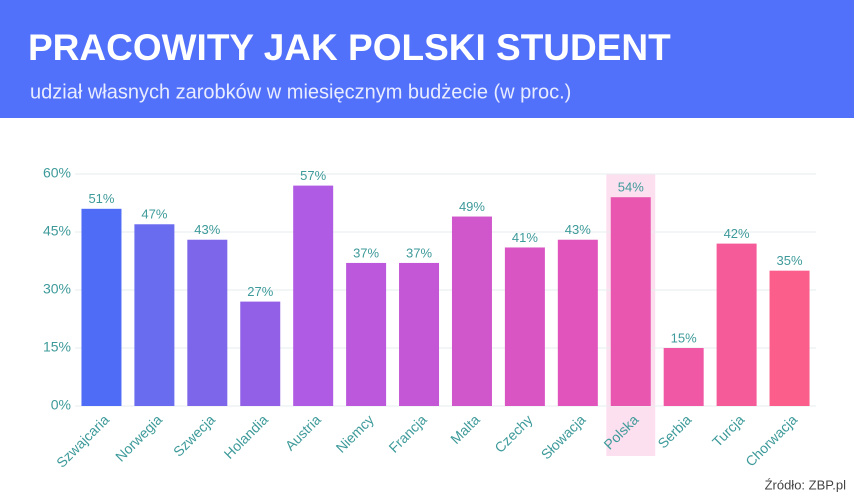 Image resolution: width=854 pixels, height=496 pixels. What do you see at coordinates (513, 433) in the screenshot?
I see `x-tick-label: Czechy` at bounding box center [513, 433].